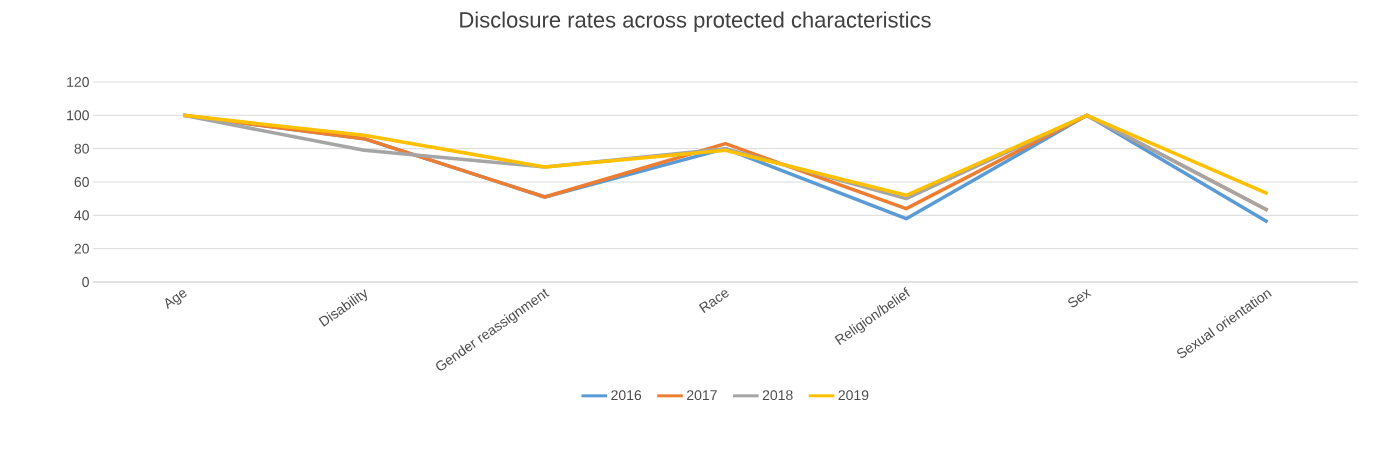 The height and width of the screenshot is (470, 1390). What do you see at coordinates (81, 182) in the screenshot?
I see `y-tick-label: 60` at bounding box center [81, 182].